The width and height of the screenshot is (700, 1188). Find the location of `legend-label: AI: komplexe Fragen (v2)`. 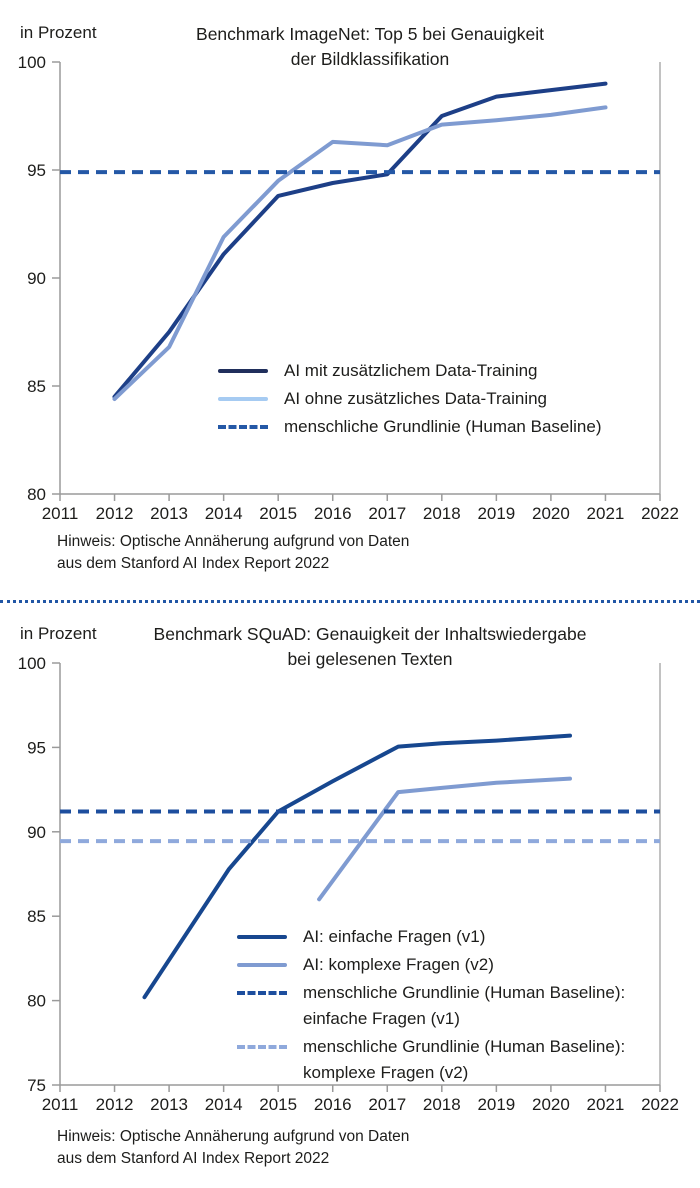

legend-label: AI: komplexe Fragen (v2) is located at coordinates (398, 964).